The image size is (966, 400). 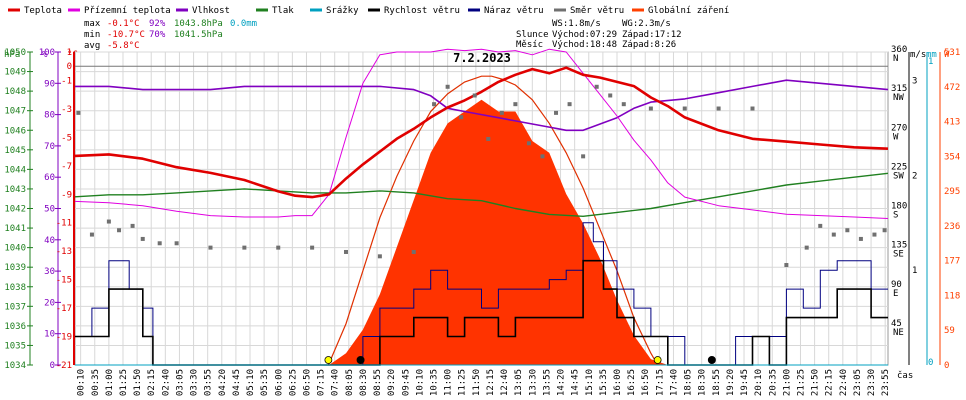 What do you see at coordinates (899, 167) in the screenshot?
I see `dir-tick: 225` at bounding box center [899, 167].